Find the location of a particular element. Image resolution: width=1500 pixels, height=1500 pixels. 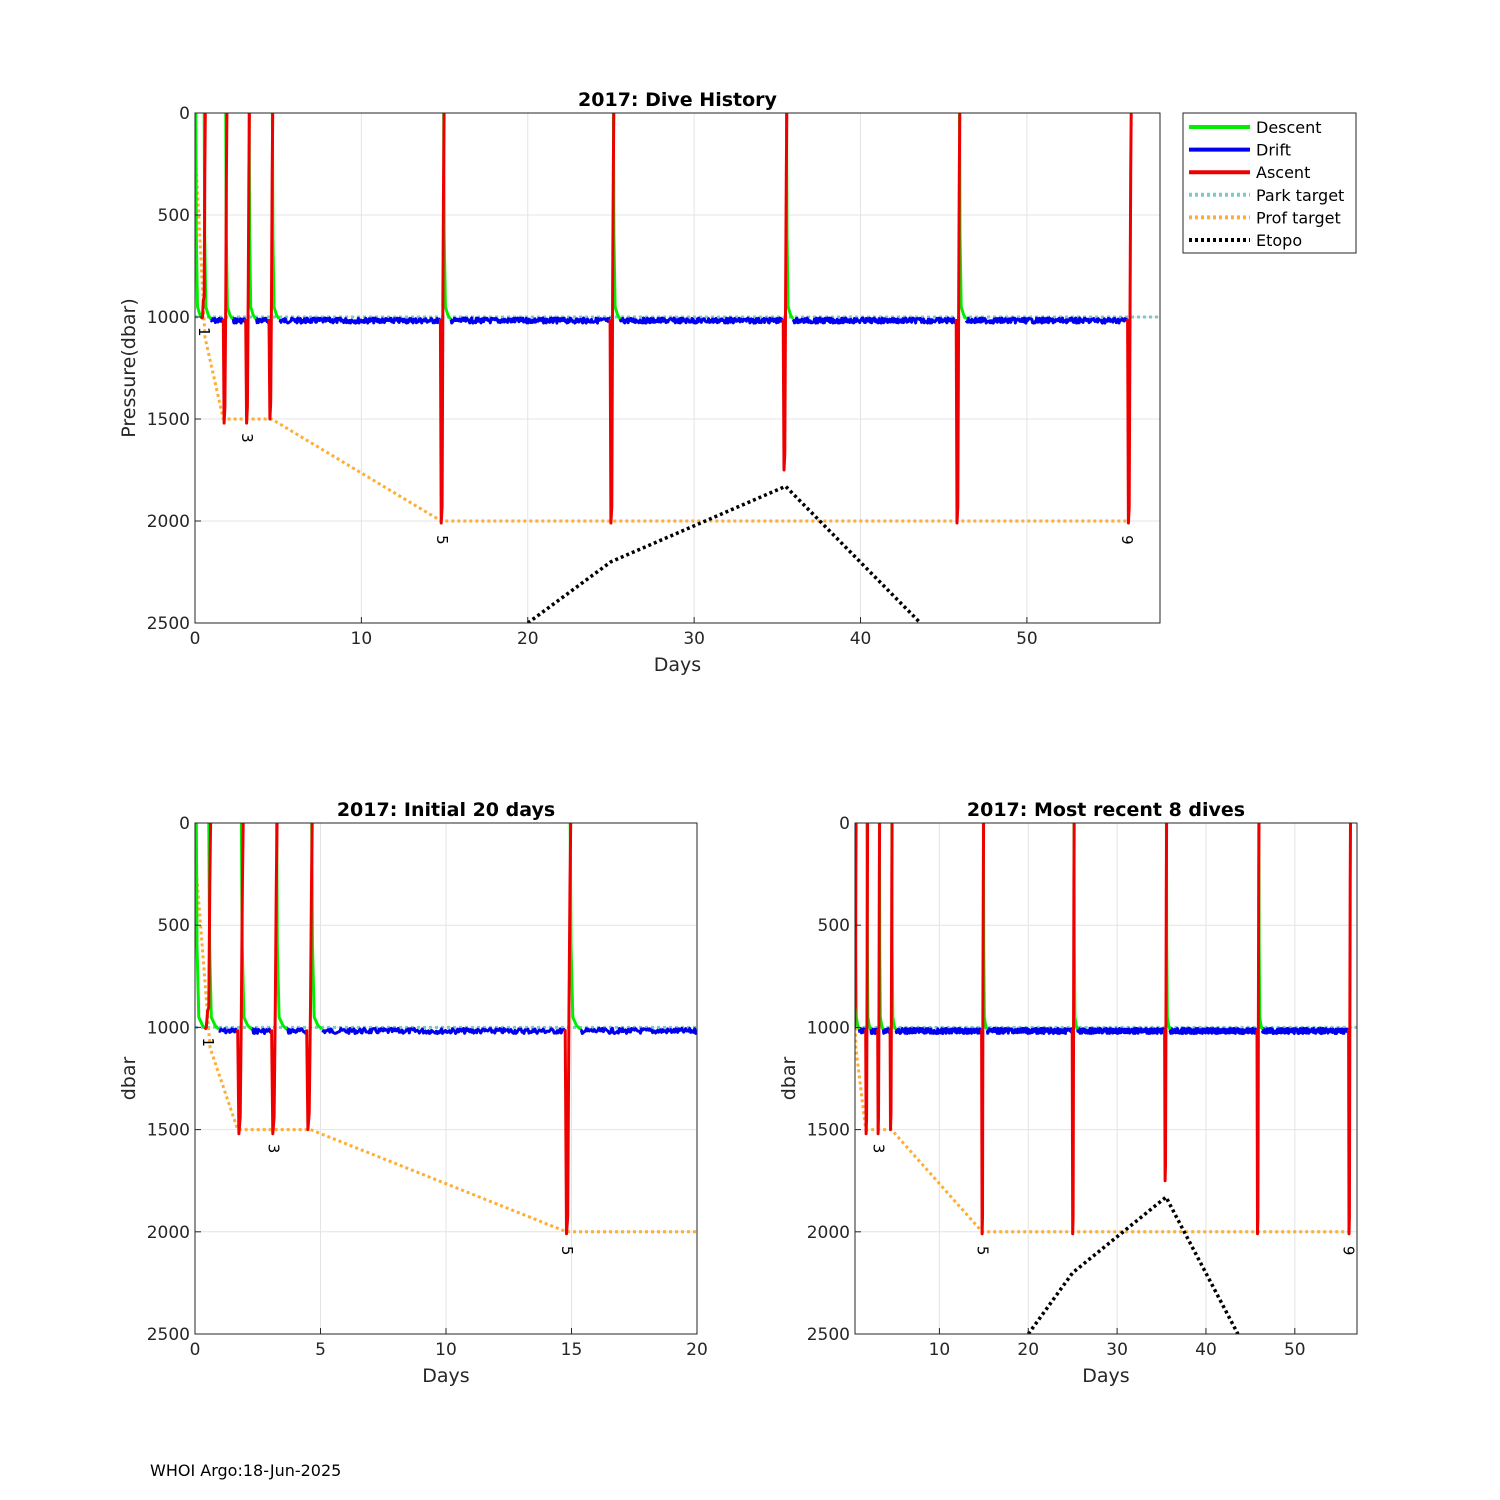

legend-label: Park target is located at coordinates (1300, 195).